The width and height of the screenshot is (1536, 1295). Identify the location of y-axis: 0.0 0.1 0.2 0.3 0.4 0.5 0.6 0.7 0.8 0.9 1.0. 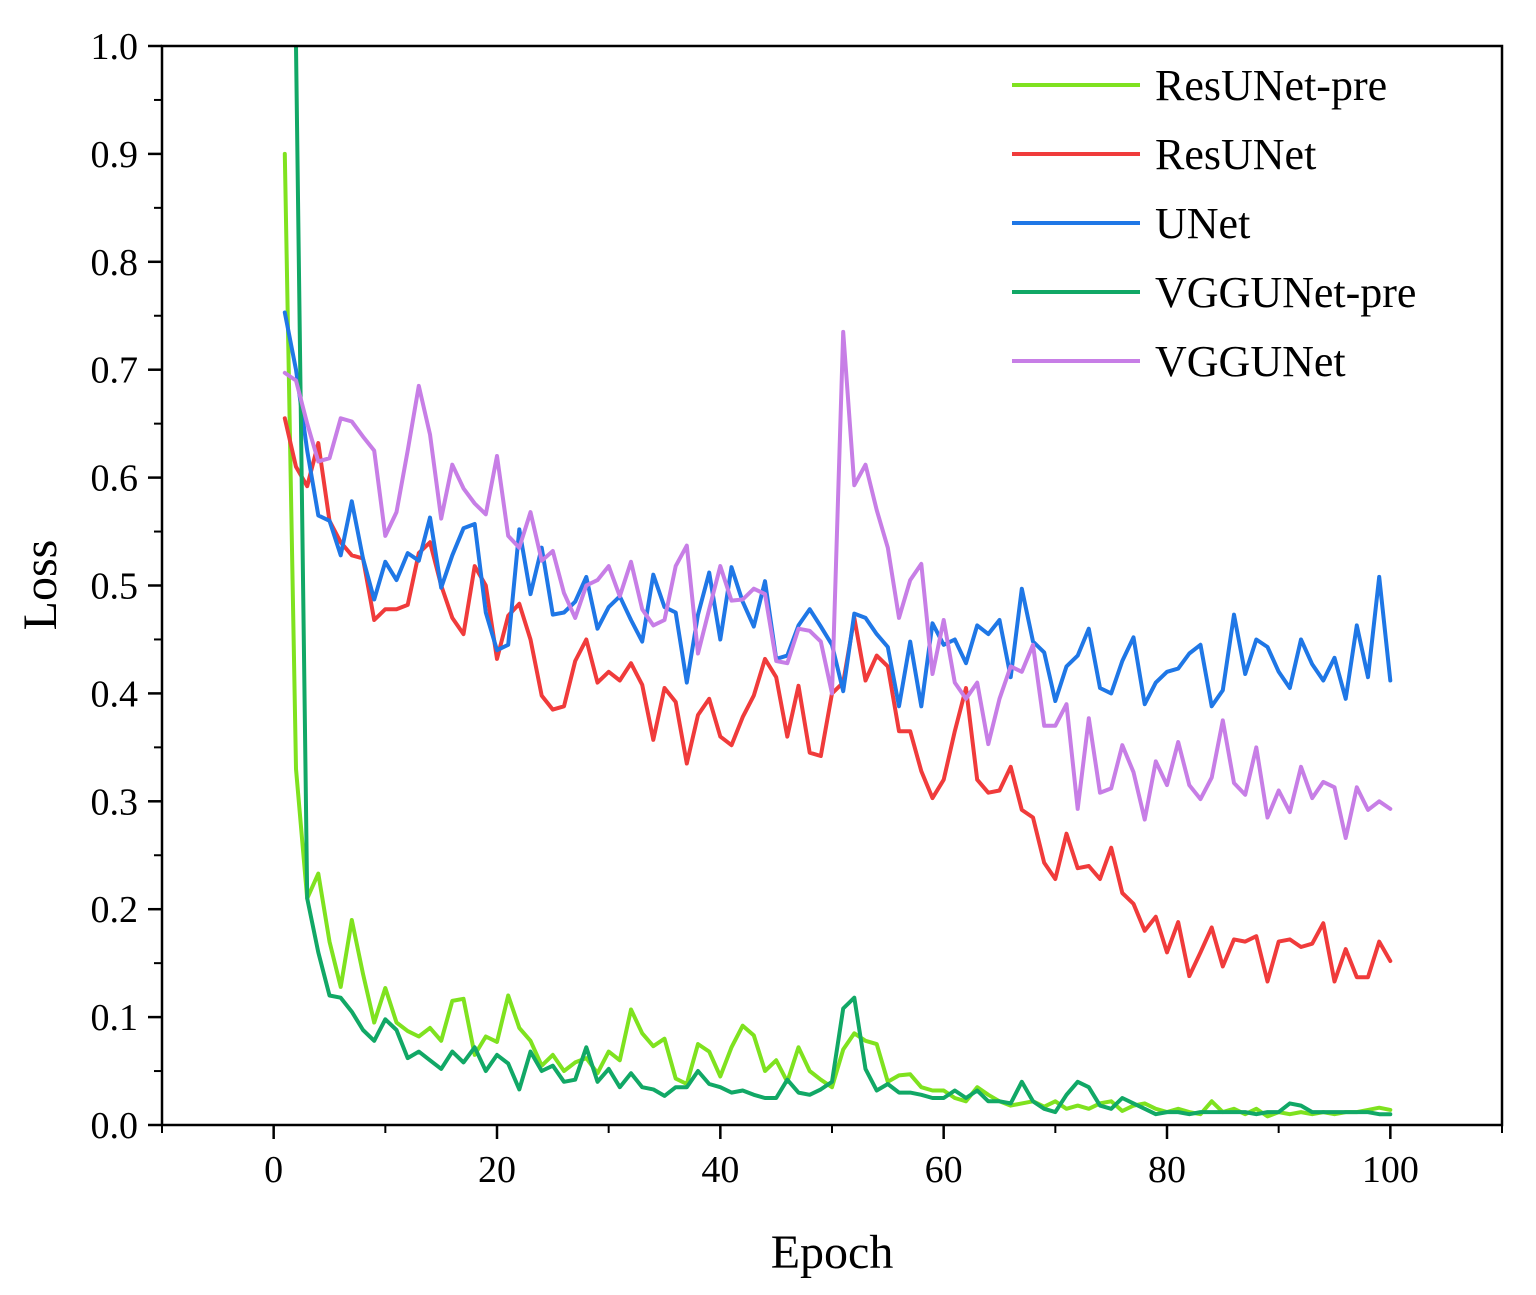
(126, 586).